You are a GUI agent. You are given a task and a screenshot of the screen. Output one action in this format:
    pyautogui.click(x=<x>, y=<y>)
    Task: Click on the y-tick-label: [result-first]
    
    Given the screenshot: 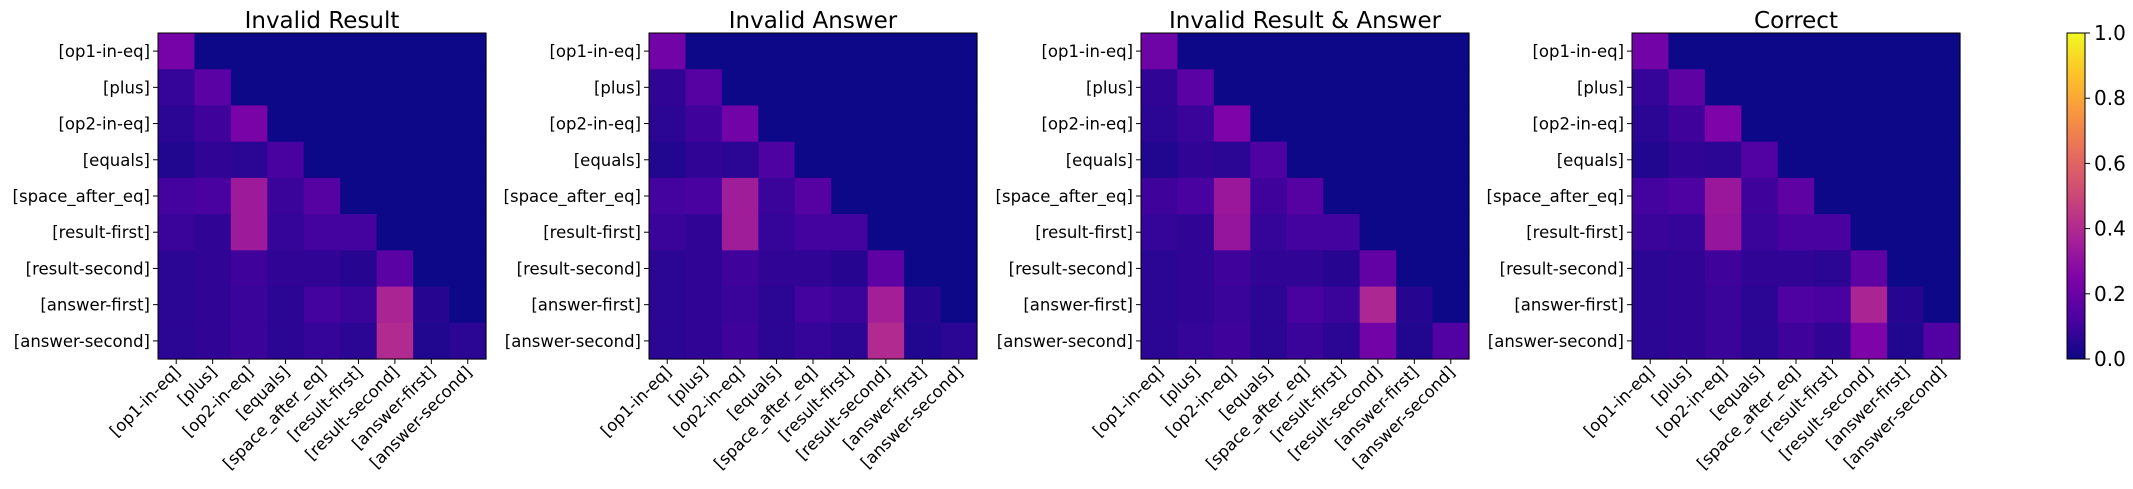 What is the action you would take?
    pyautogui.click(x=1084, y=232)
    